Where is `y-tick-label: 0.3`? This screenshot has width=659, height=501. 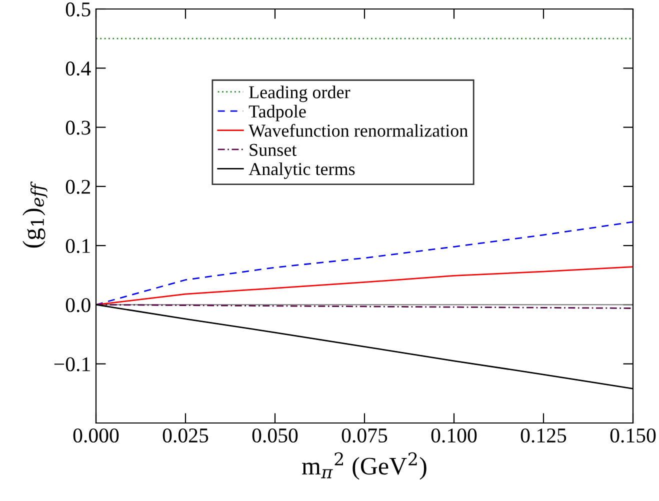 y-tick-label: 0.3 is located at coordinates (78, 127).